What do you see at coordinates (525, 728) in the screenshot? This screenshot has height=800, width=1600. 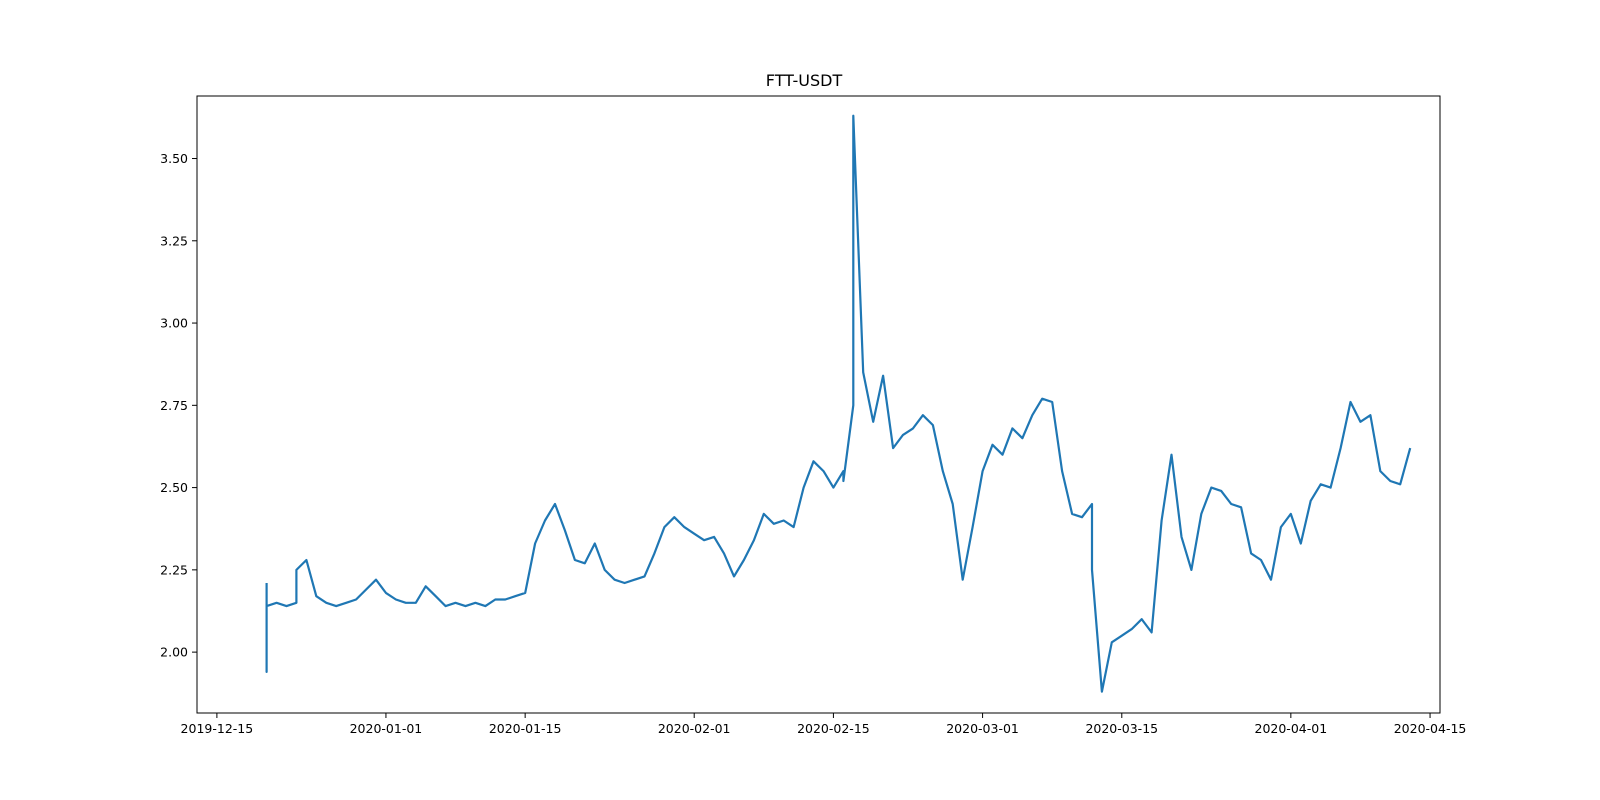 I see `x-tick-label: 2020-01-15` at bounding box center [525, 728].